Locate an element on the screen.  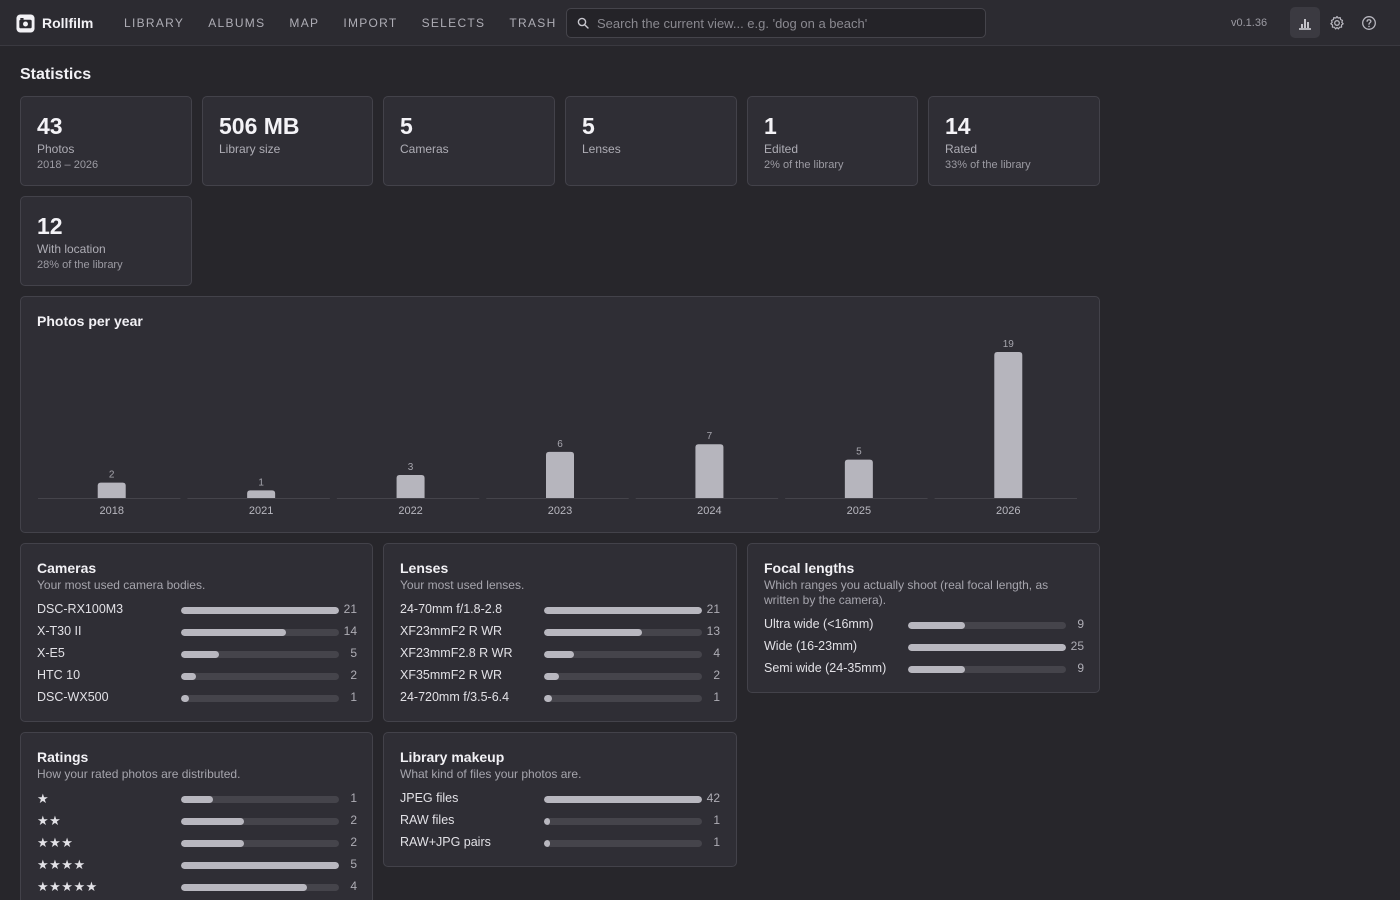
stat-label: Photos is located at coordinates (56, 149).